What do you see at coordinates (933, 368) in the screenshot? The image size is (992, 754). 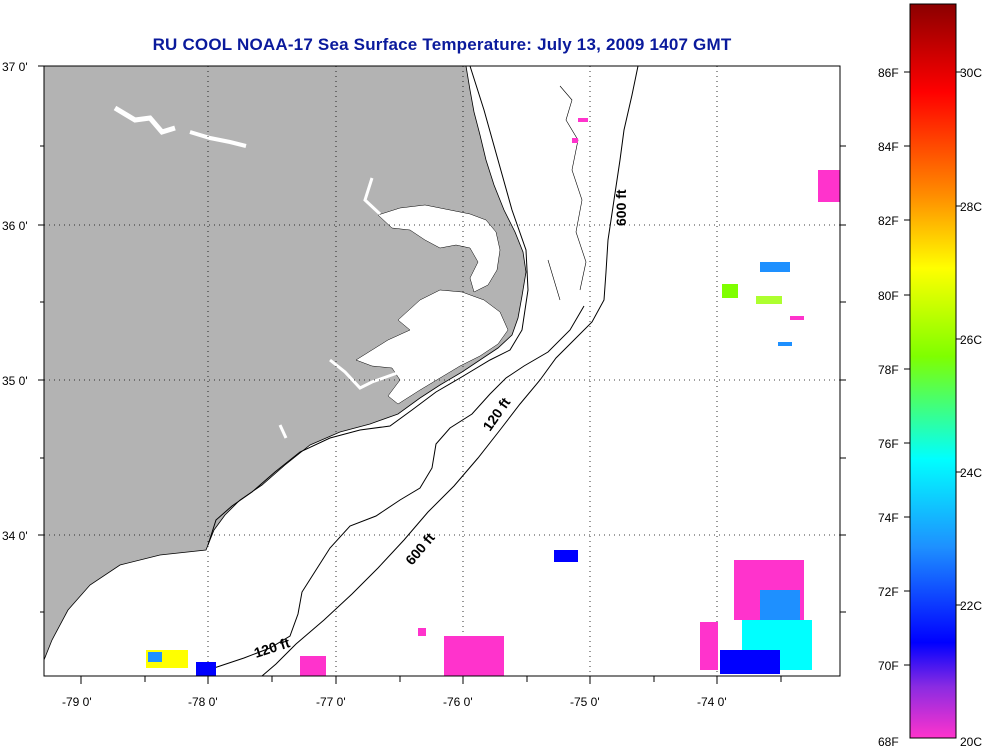 I see `colorbar-ticks` at bounding box center [933, 368].